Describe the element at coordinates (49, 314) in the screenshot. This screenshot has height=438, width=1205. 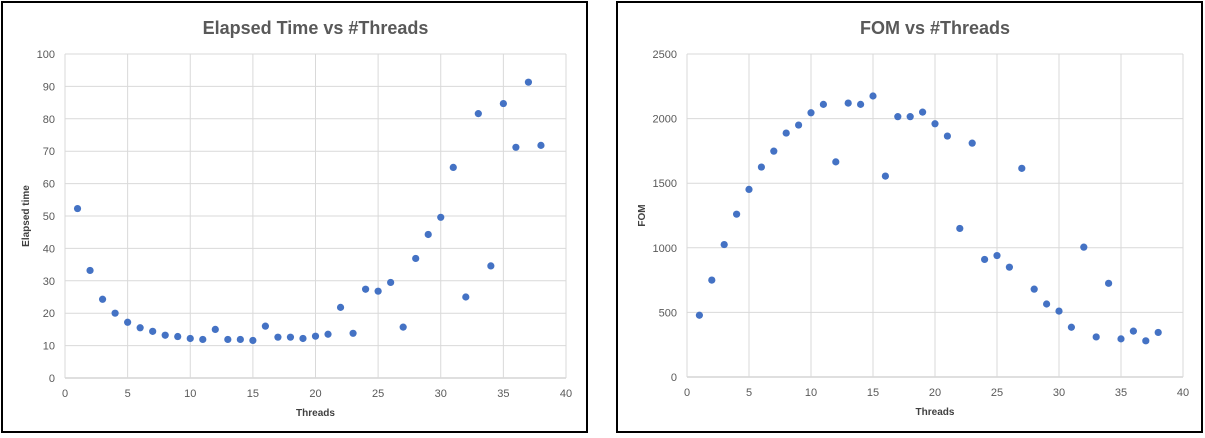
I see `y-tick-label: 20` at that location.